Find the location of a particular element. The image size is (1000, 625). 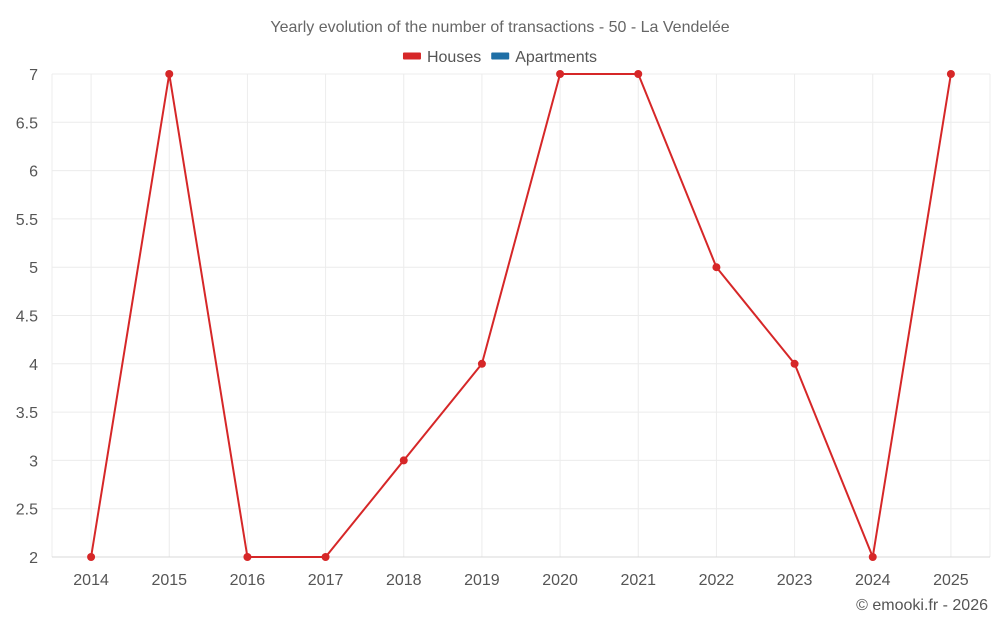

legend: Houses Apartments is located at coordinates (499, 57).